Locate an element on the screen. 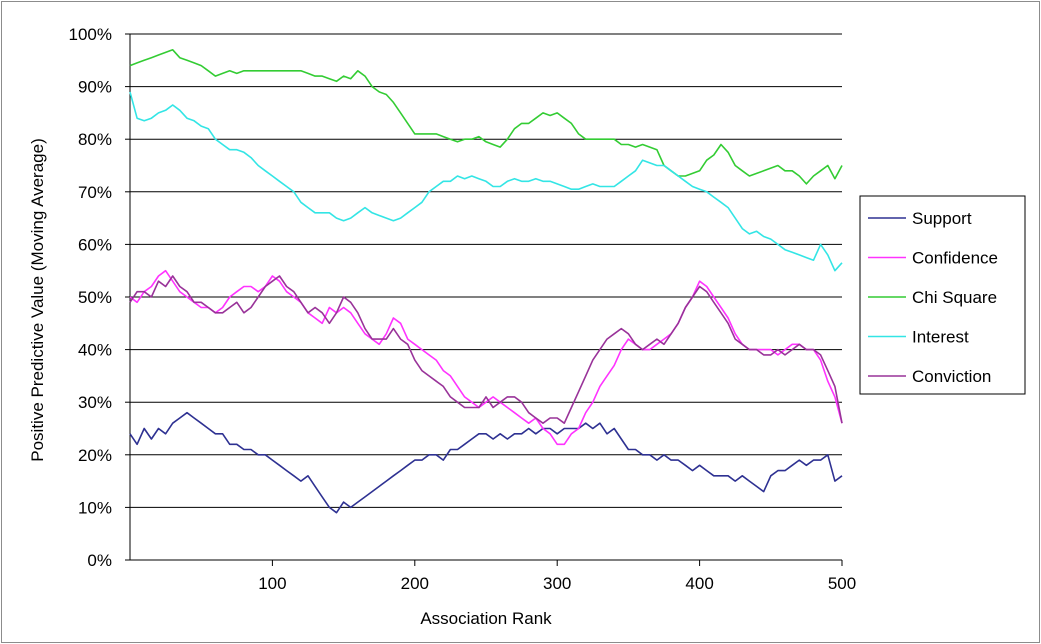 The width and height of the screenshot is (1041, 644). y-tick-label: 20% is located at coordinates (95, 455).